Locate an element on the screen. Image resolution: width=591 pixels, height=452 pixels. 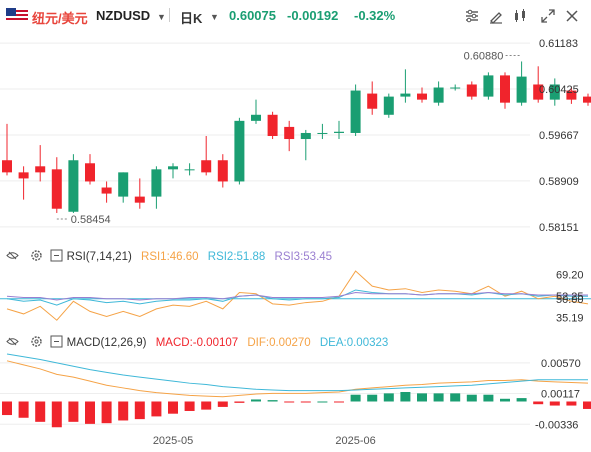
expand-icon is located at coordinates (548, 16).